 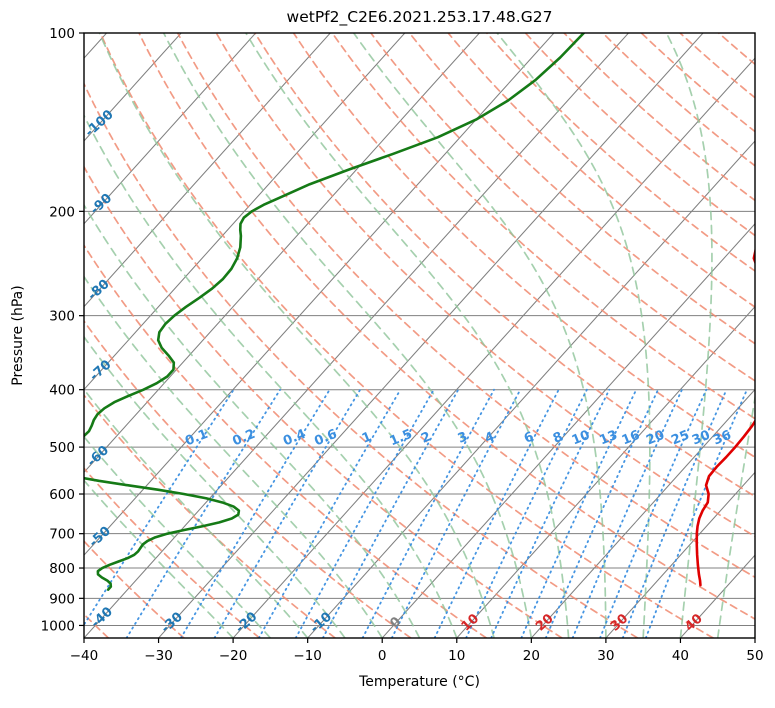 What do you see at coordinates (62, 569) in the screenshot?
I see `y-tick-label: 800` at bounding box center [62, 569].